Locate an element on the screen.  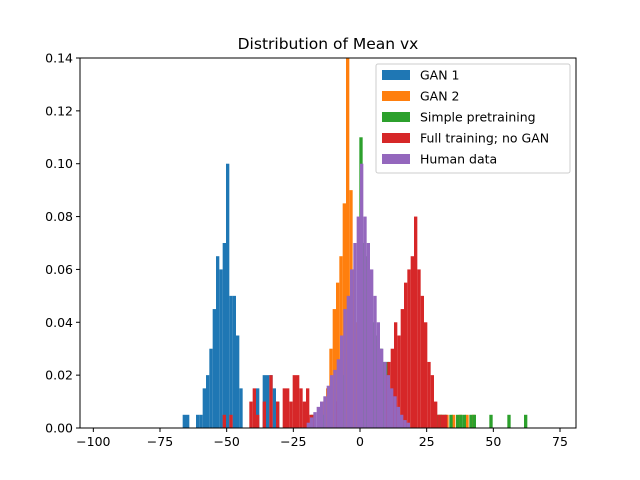
y-tick-label: 0.02 is located at coordinates (59, 375).